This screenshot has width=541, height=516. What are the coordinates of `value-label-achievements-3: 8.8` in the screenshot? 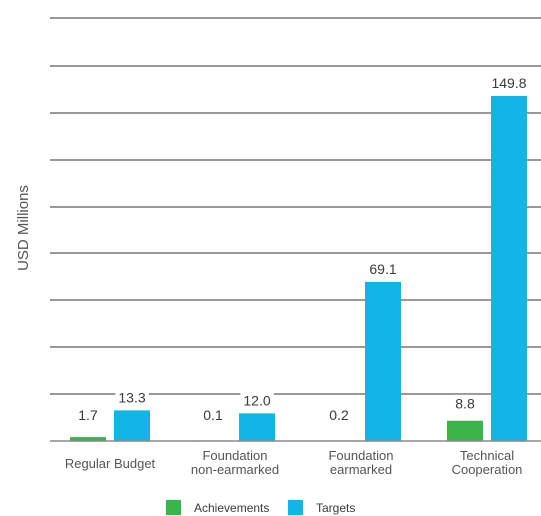 It's located at (465, 404).